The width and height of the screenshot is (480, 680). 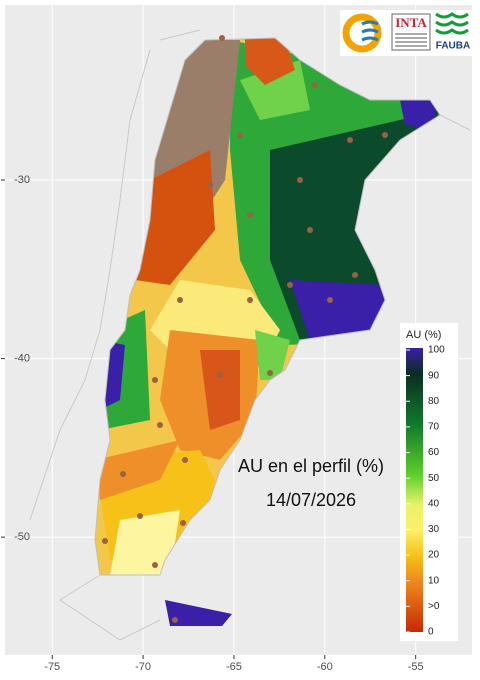 What do you see at coordinates (434, 503) in the screenshot?
I see `legend-label: 40` at bounding box center [434, 503].